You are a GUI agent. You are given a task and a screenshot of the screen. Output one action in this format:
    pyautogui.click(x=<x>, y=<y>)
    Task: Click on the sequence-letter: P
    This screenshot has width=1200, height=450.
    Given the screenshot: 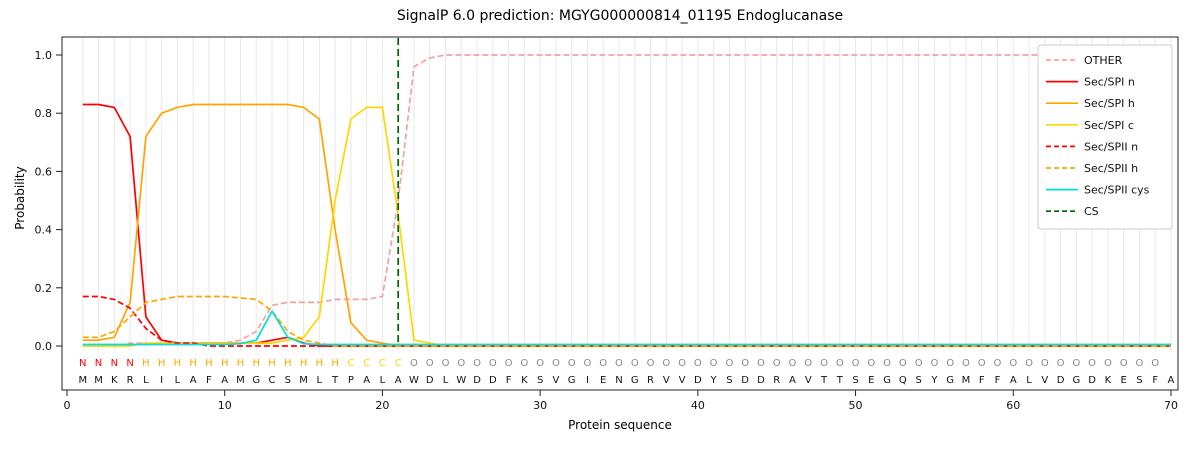 What is the action you would take?
    pyautogui.click(x=351, y=380)
    